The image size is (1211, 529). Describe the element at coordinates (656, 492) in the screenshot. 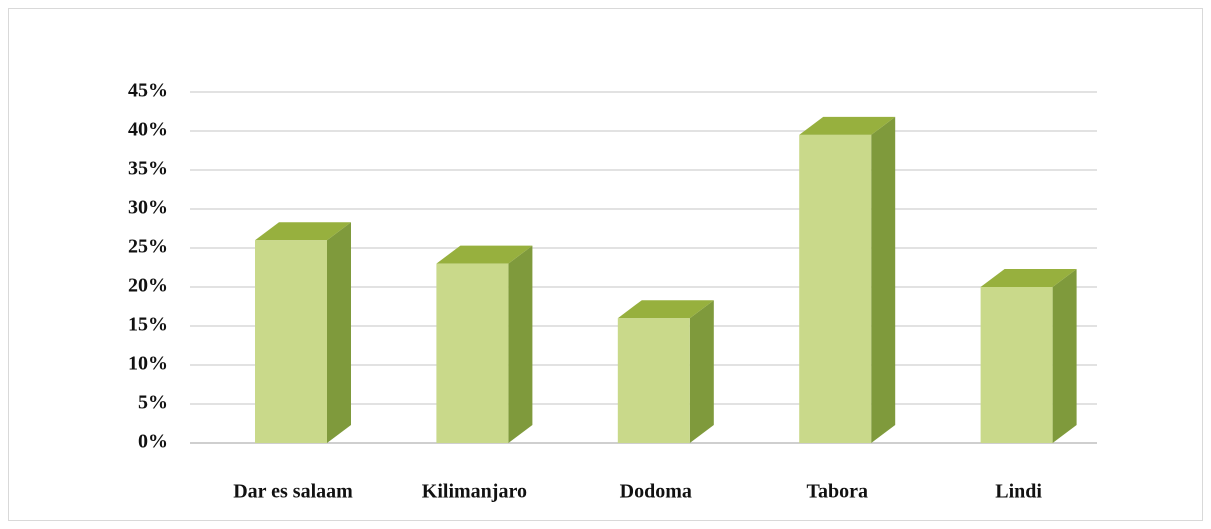

I see `x-tick-label: Dodoma` at that location.